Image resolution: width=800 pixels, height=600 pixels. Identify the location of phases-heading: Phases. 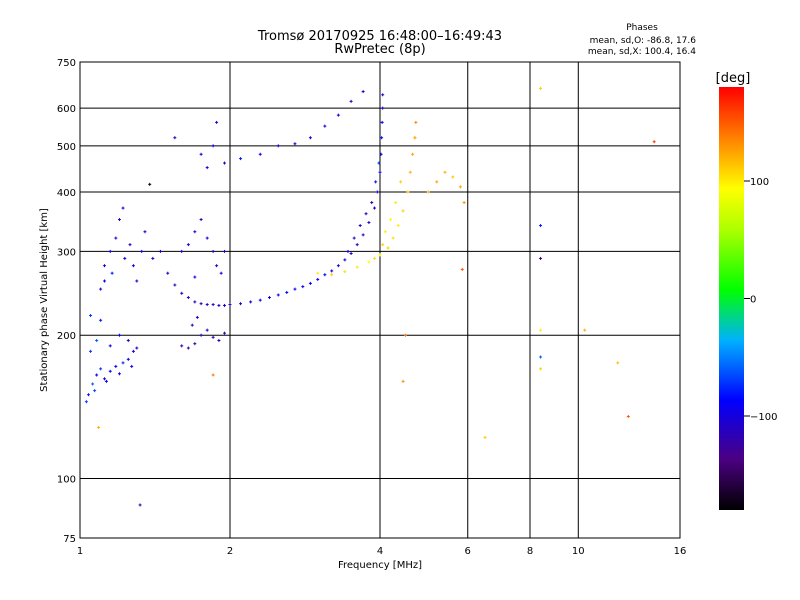
(642, 28).